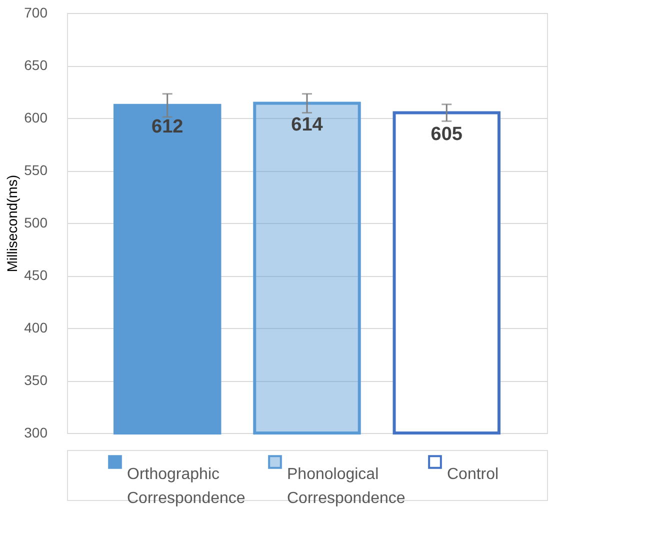  What do you see at coordinates (473, 474) in the screenshot?
I see `legend-label: Control` at bounding box center [473, 474].